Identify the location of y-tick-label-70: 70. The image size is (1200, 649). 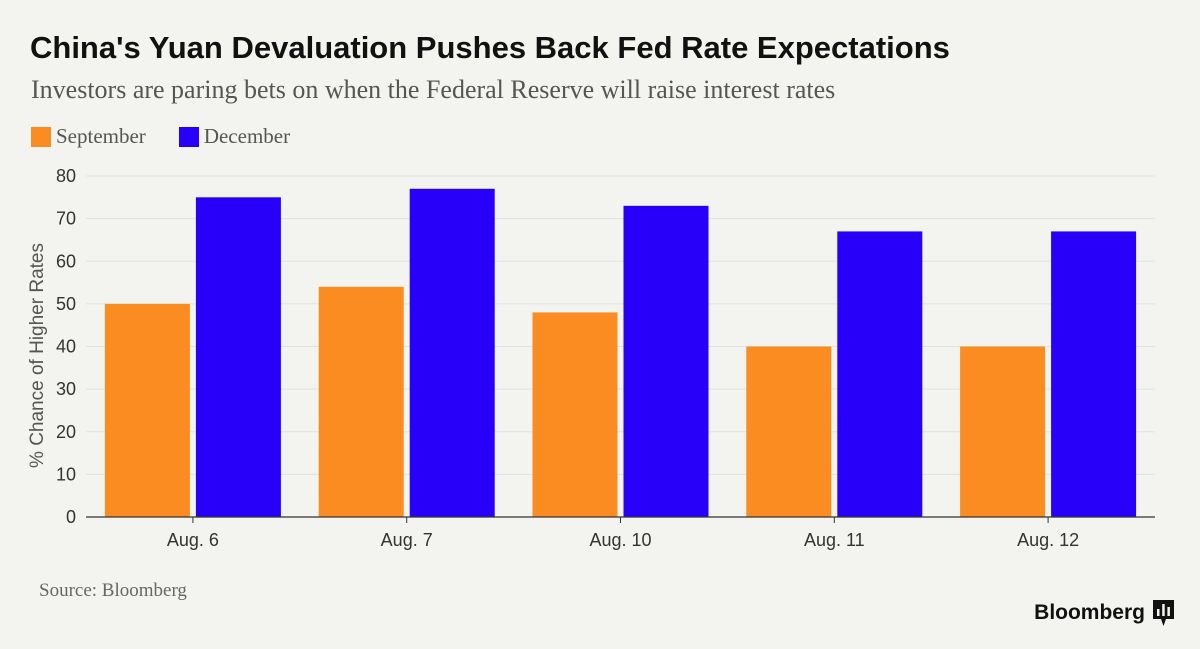
(66, 219).